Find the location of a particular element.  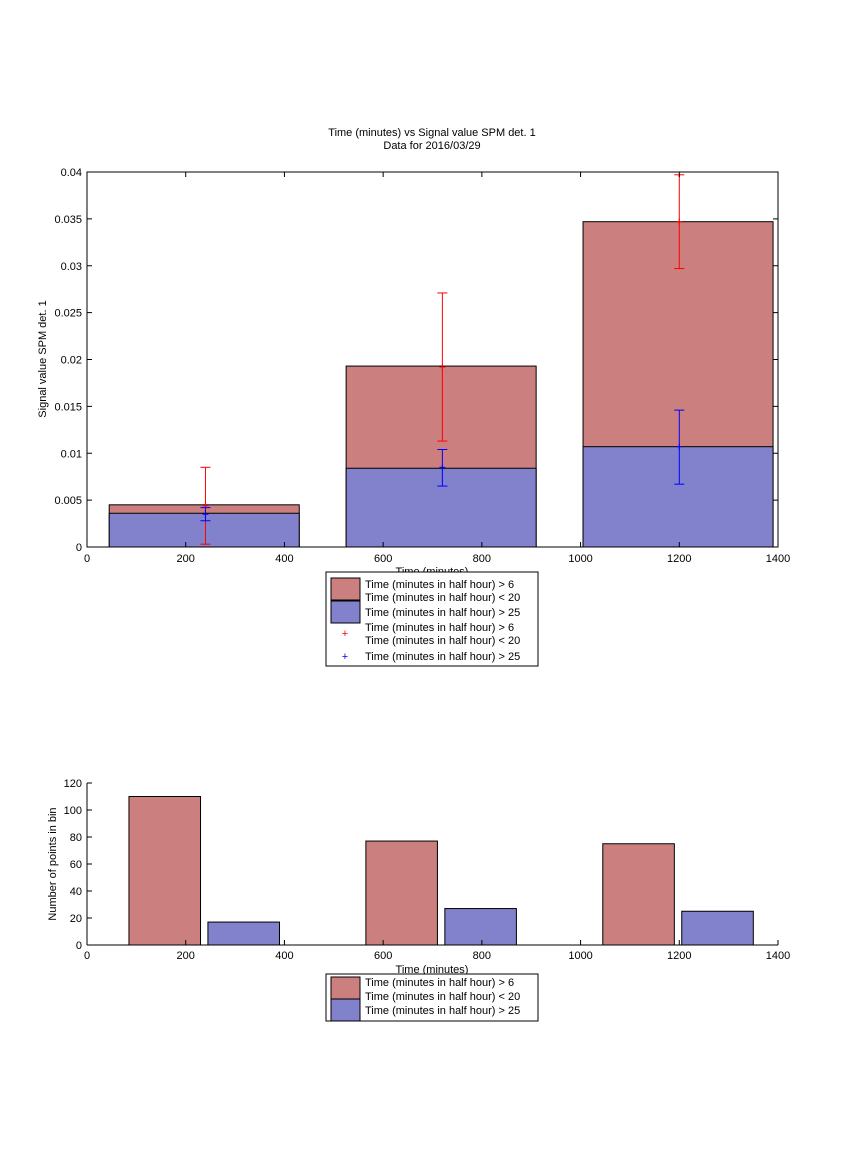

count-chart-bars is located at coordinates (441, 871).